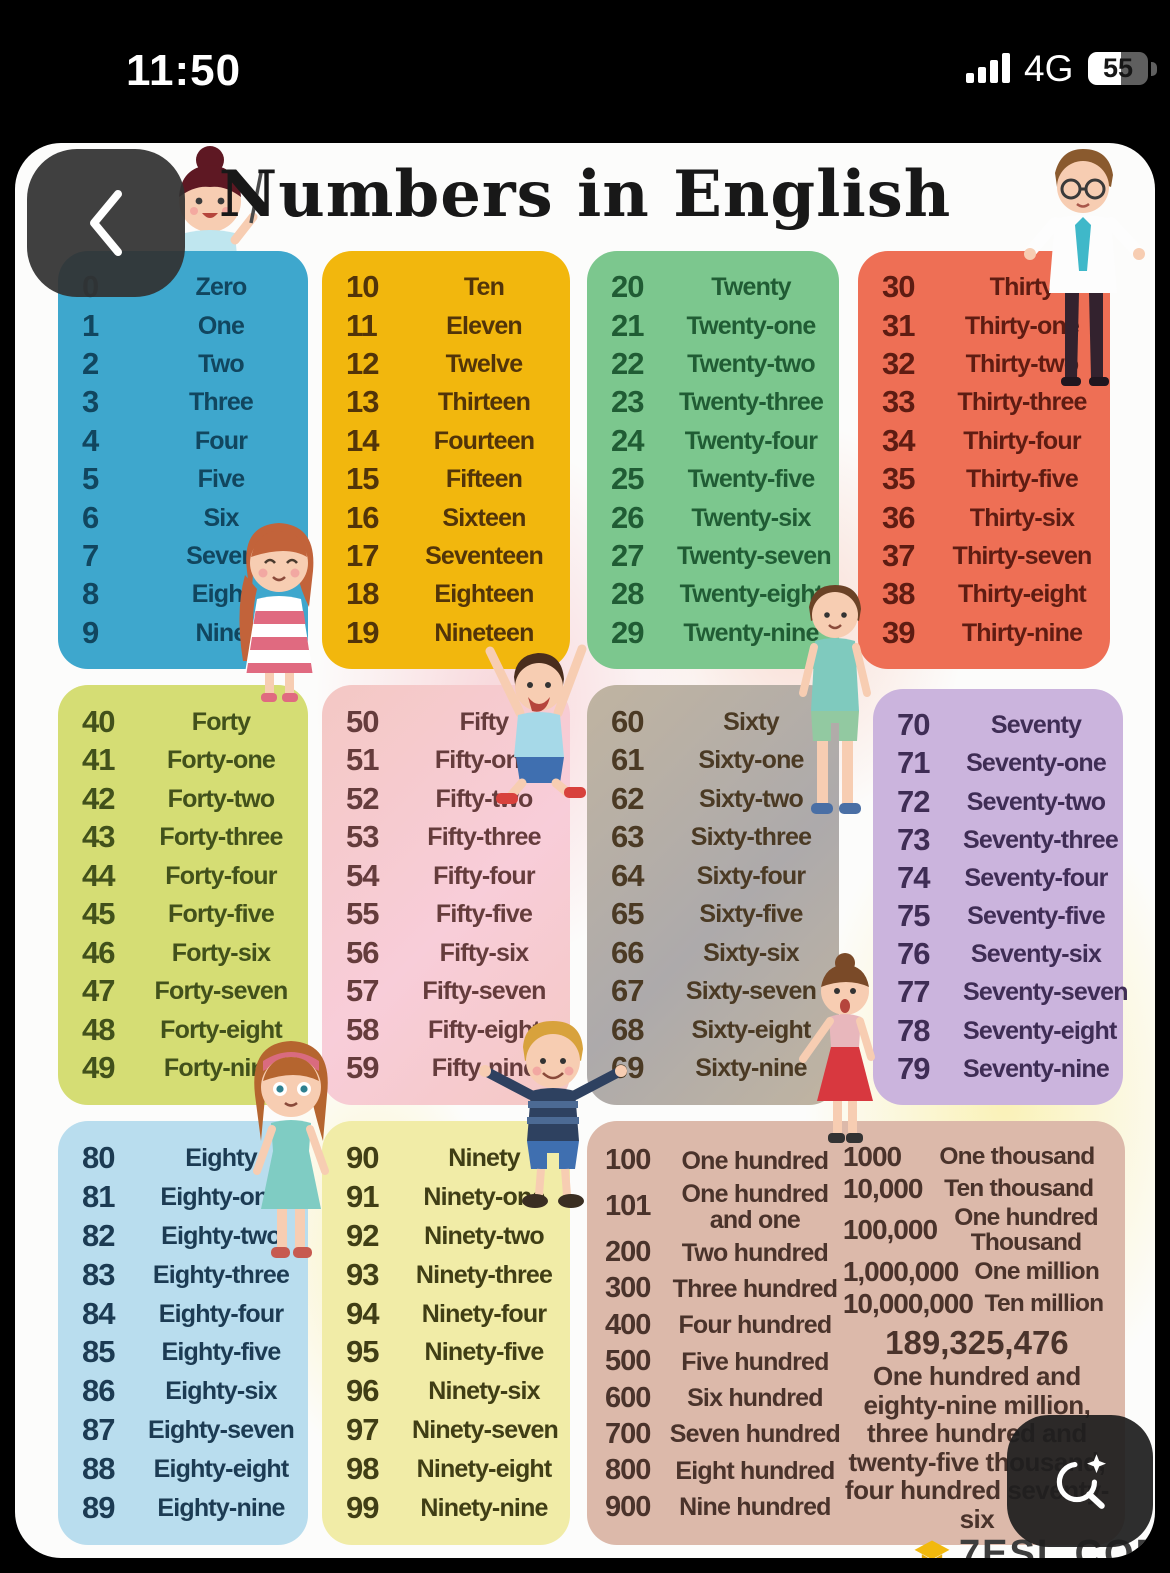 The height and width of the screenshot is (1573, 1170). What do you see at coordinates (751, 287) in the screenshot?
I see `word-cell: Twenty` at bounding box center [751, 287].